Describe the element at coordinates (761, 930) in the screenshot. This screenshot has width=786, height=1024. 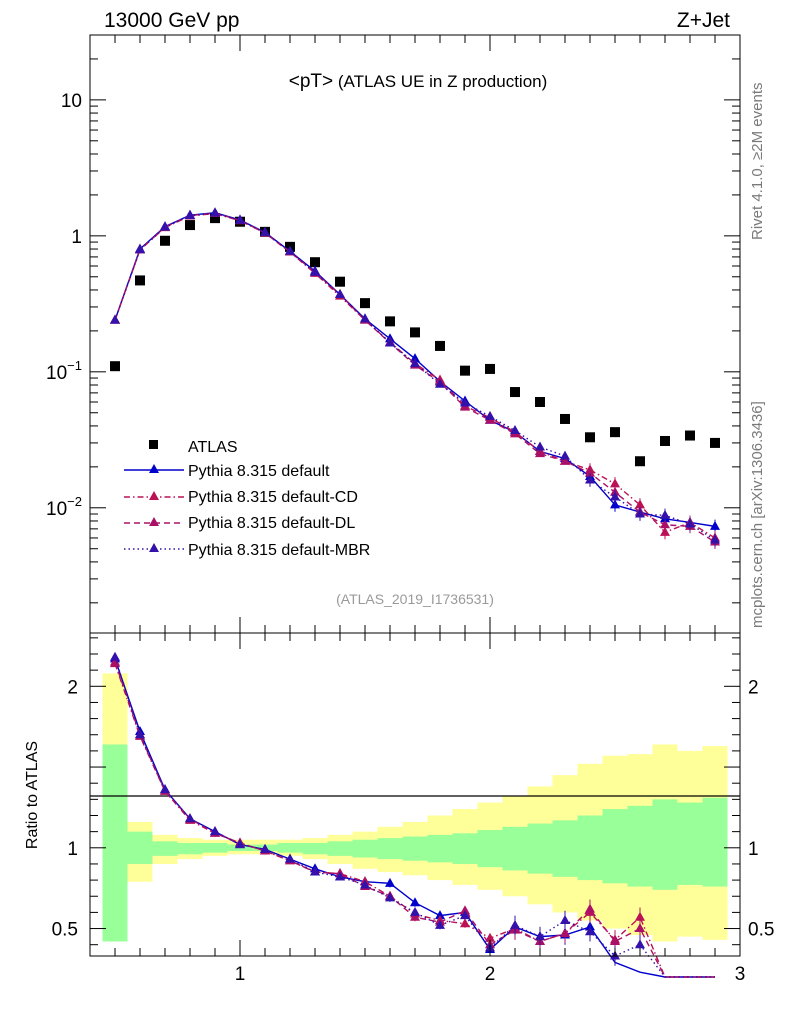
I see `ratio-y-tick-label-right: 0.5` at that location.